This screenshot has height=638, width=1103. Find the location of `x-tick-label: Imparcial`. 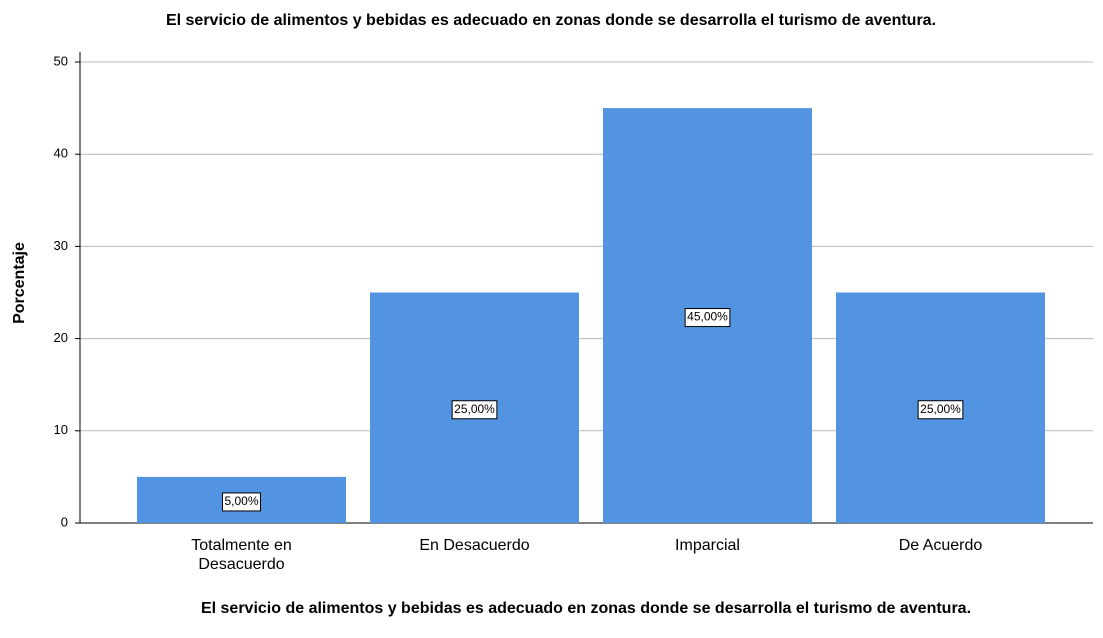

x-tick-label: Imparcial is located at coordinates (707, 545).